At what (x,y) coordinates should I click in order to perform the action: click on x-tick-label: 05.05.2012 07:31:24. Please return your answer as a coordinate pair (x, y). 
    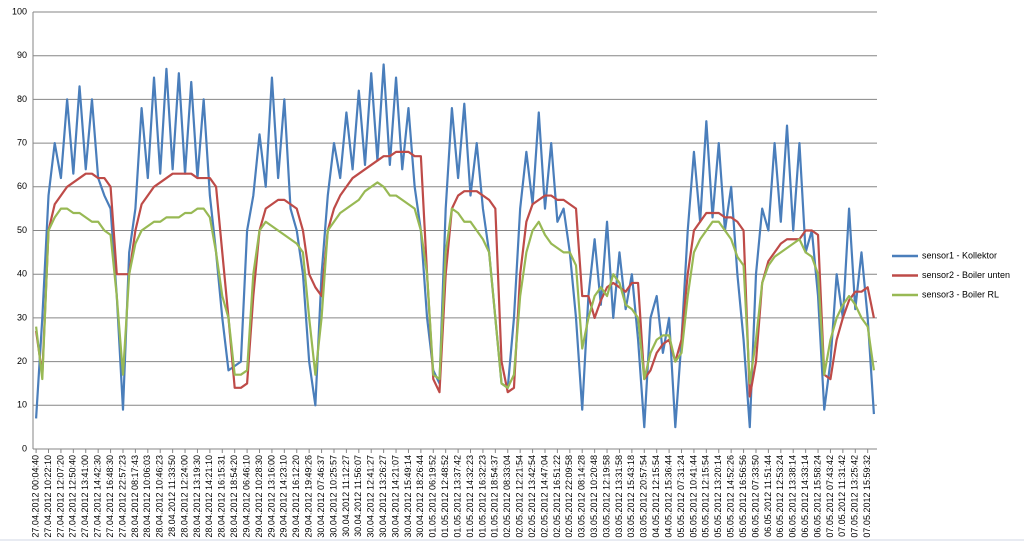
    Looking at the image, I should click on (681, 496).